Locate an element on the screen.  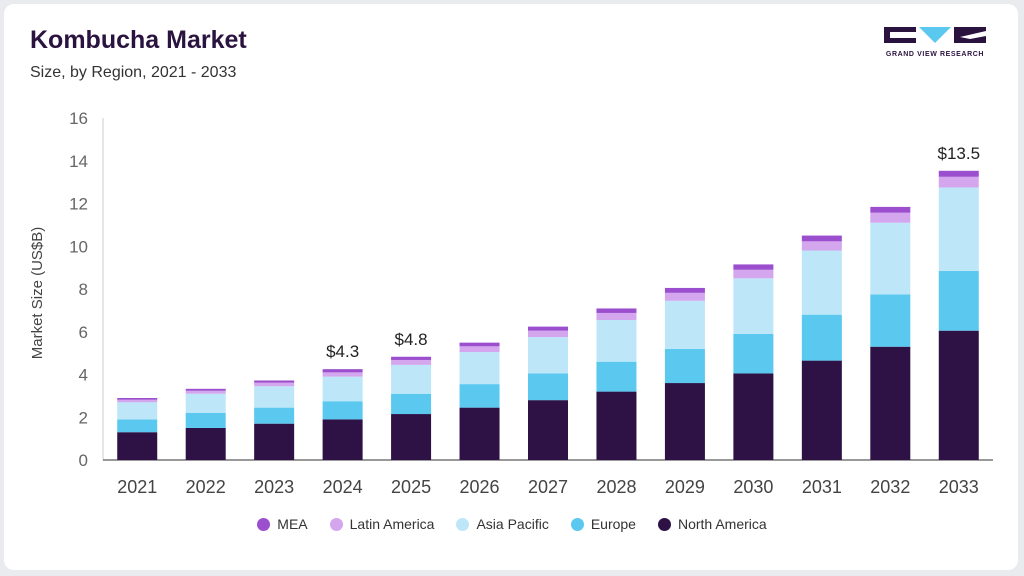
bar-north-america-2024 is located at coordinates (342, 439).